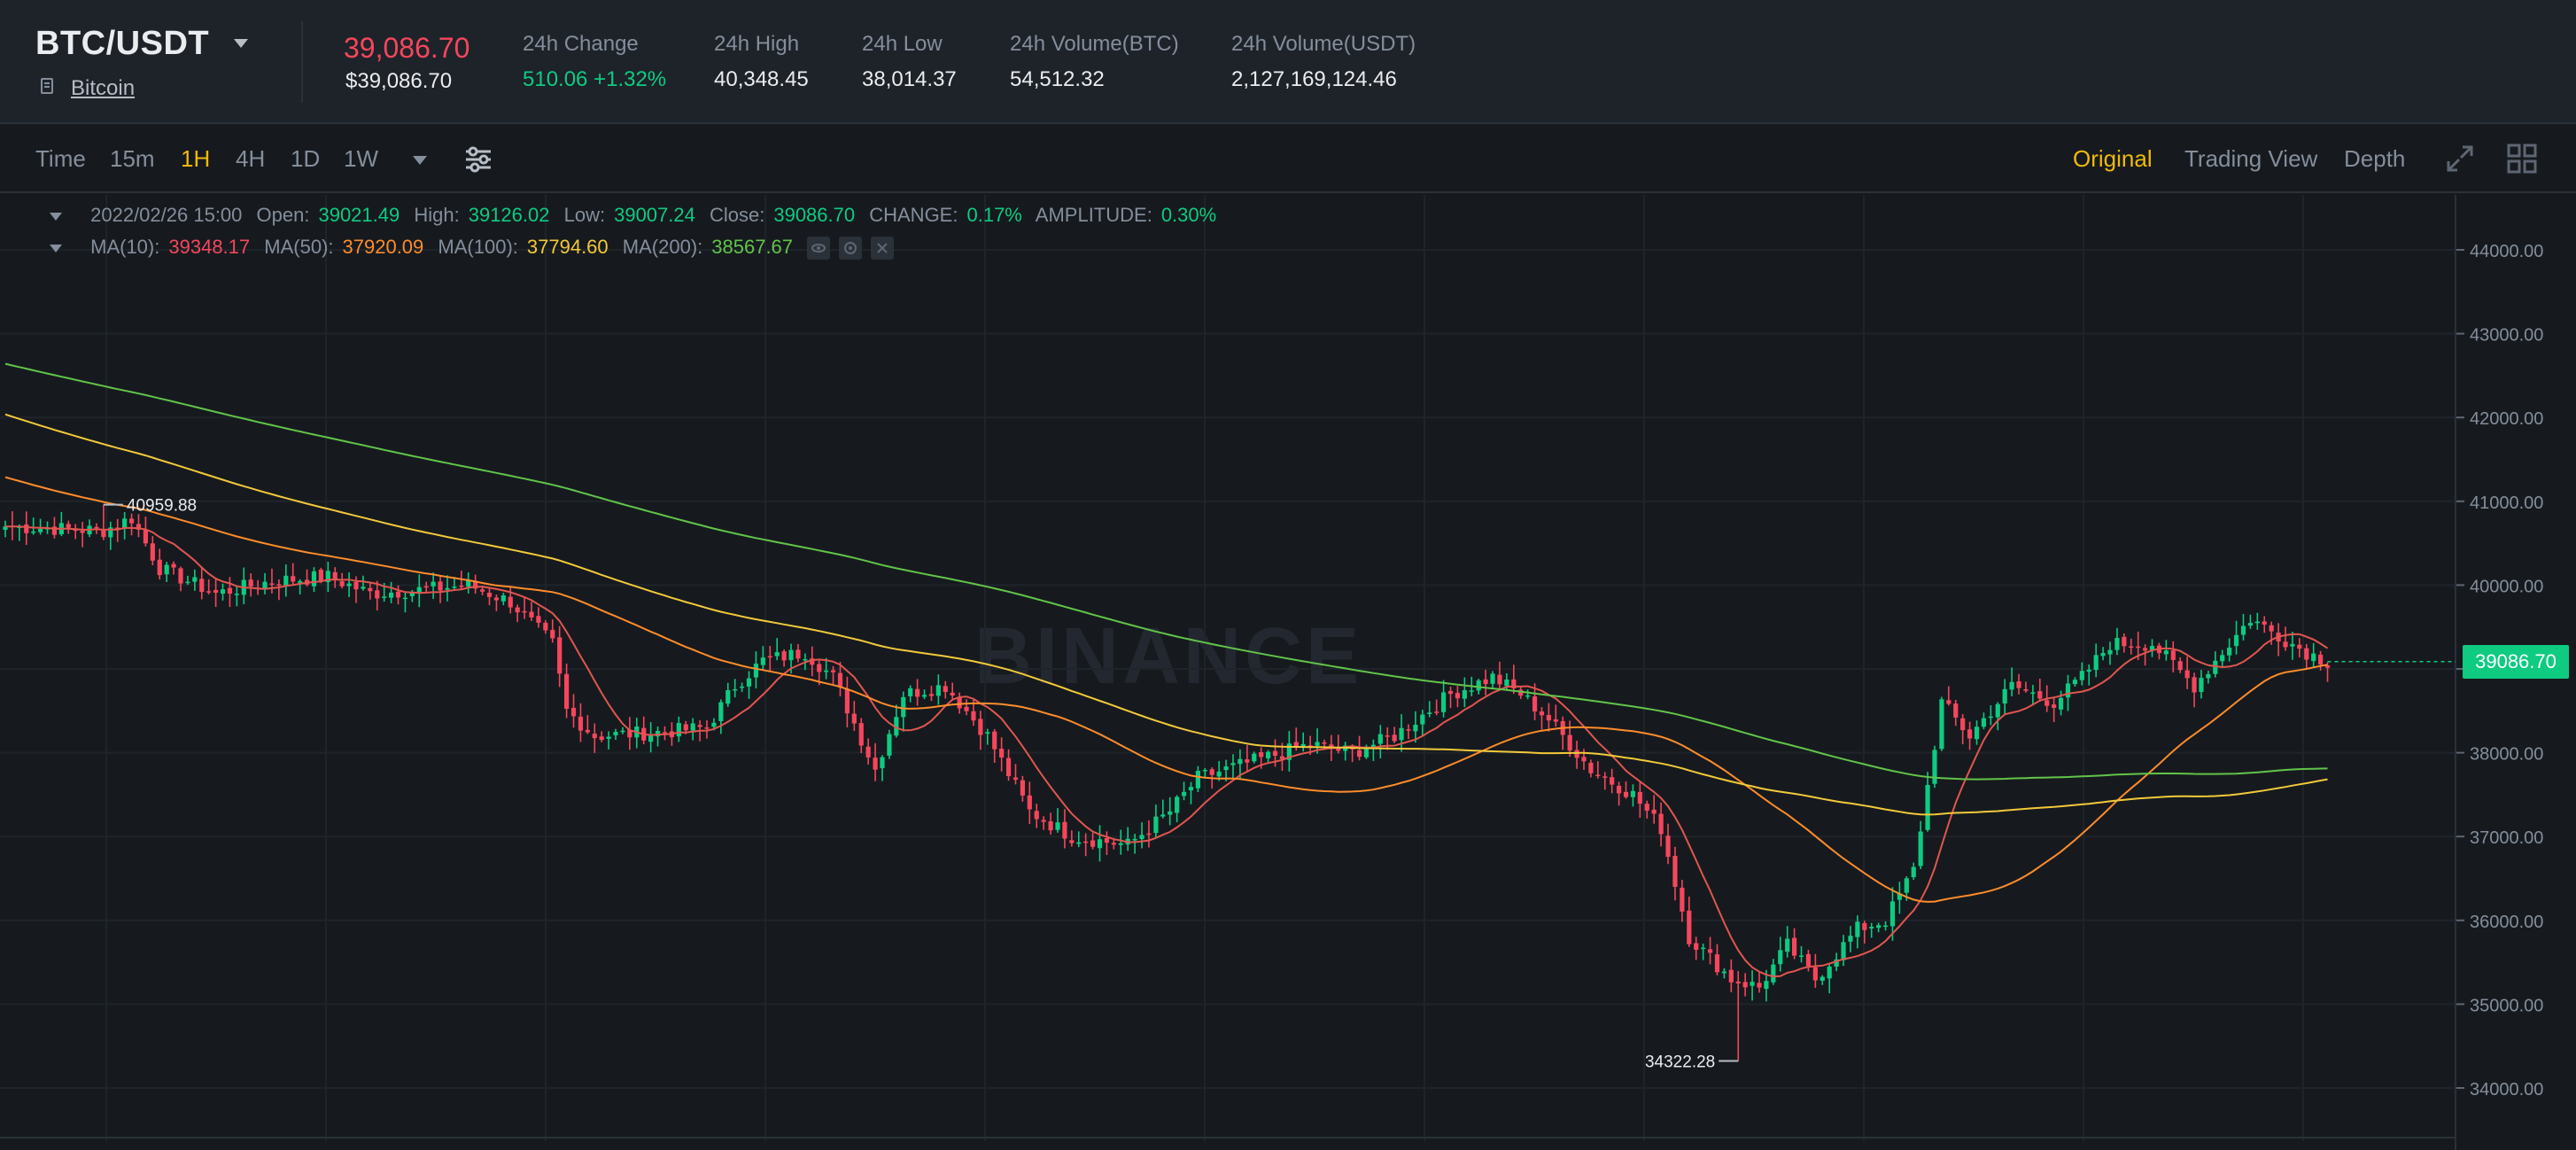 The image size is (2576, 1150). Describe the element at coordinates (2506, 922) in the screenshot. I see `y-tick-label: 36000.00` at that location.